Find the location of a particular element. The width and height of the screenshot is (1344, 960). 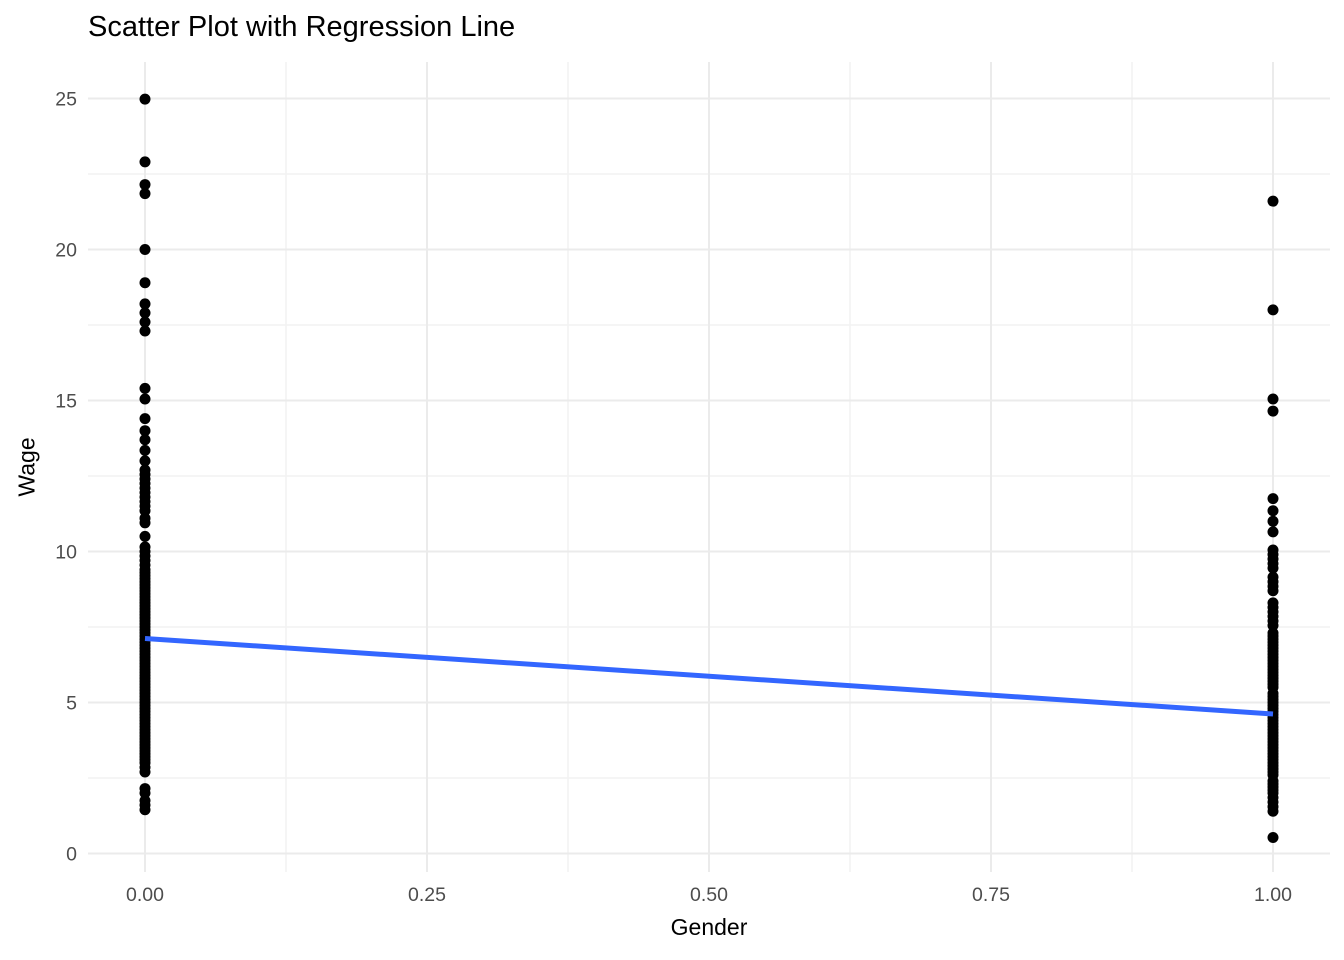

y-tick-label: 25 is located at coordinates (66, 100).